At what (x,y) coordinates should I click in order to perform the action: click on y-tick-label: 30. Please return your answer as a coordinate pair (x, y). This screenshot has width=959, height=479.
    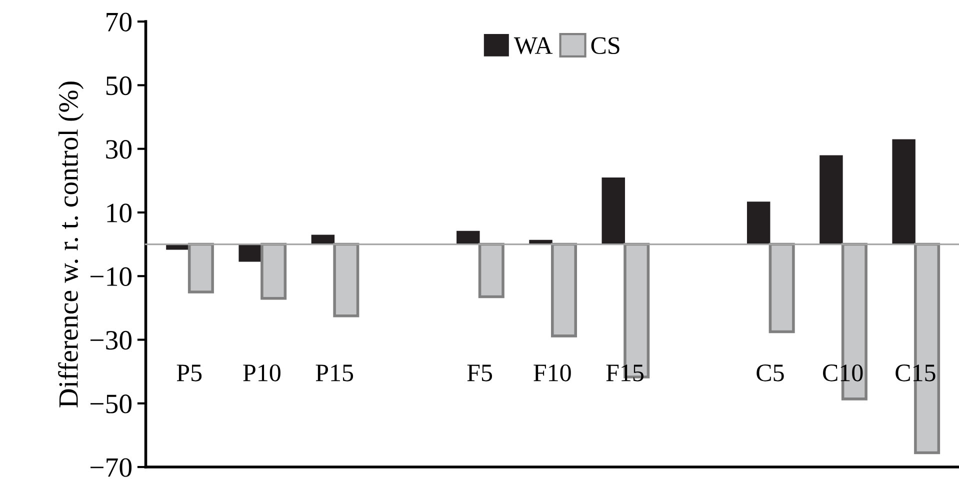
    Looking at the image, I should click on (119, 149).